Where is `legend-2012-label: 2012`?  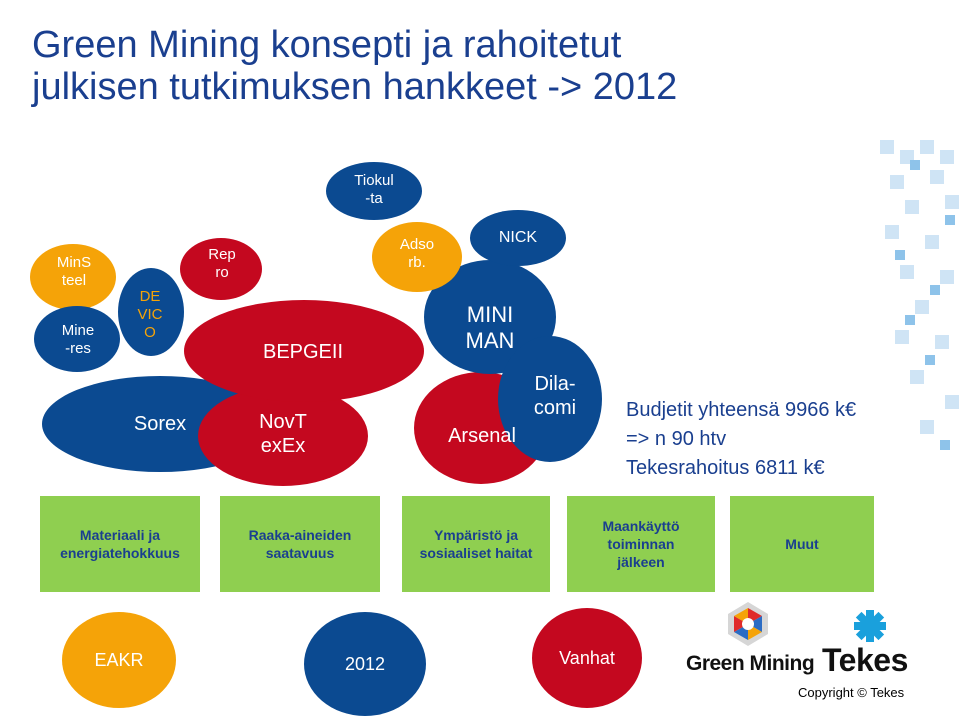 legend-2012-label: 2012 is located at coordinates (365, 663).